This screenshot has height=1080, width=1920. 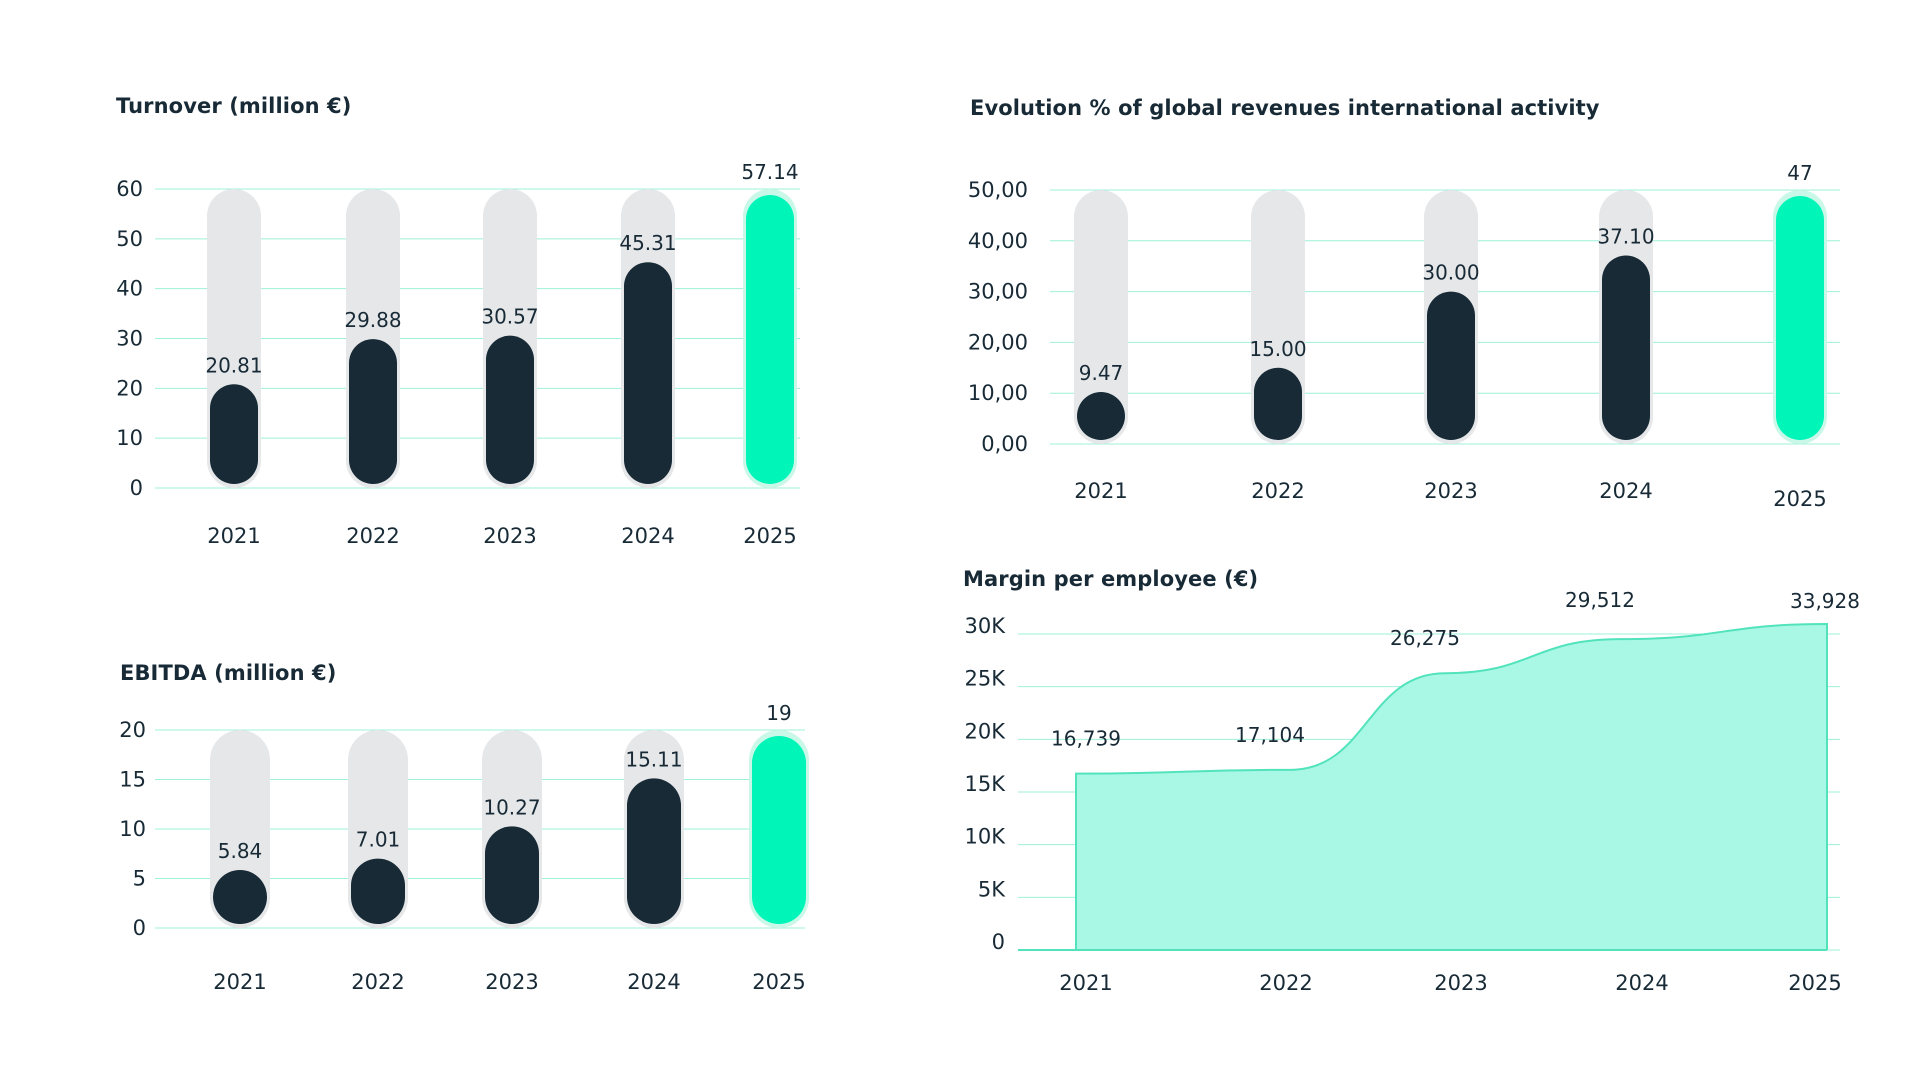 What do you see at coordinates (986, 837) in the screenshot?
I see `y-tick-label: 10K` at bounding box center [986, 837].